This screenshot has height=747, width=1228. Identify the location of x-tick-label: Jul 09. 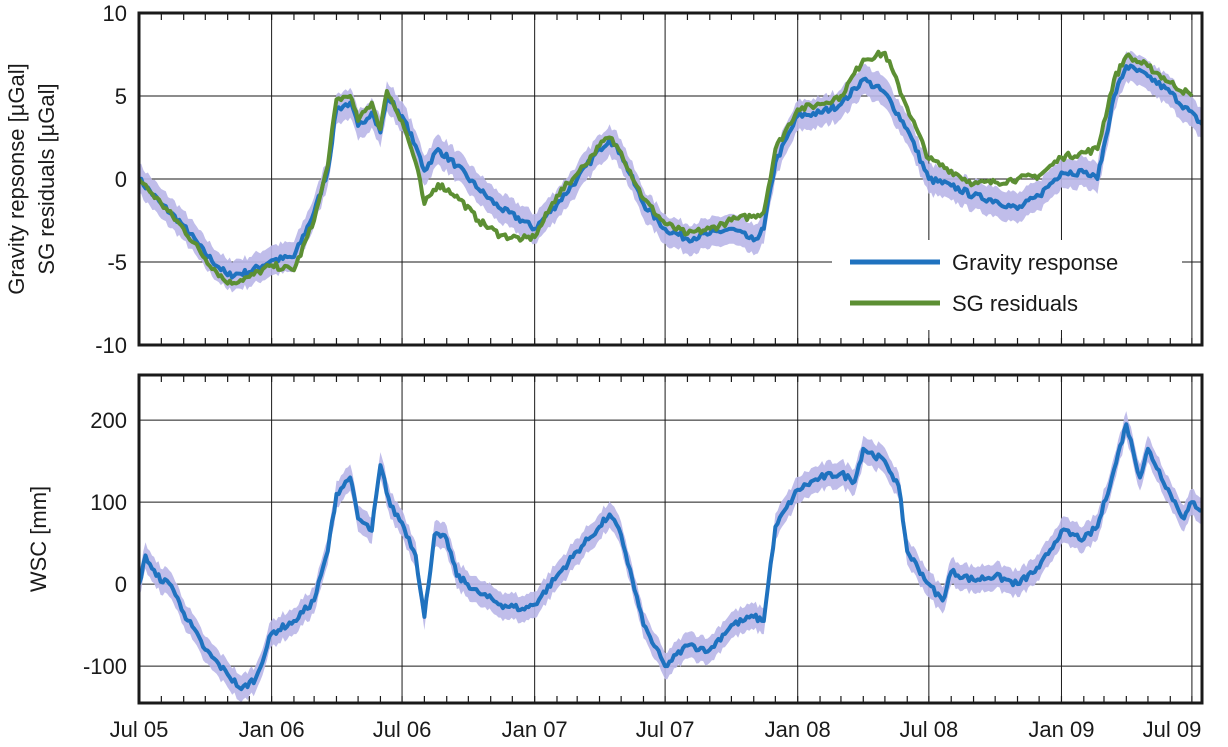
(1172, 729).